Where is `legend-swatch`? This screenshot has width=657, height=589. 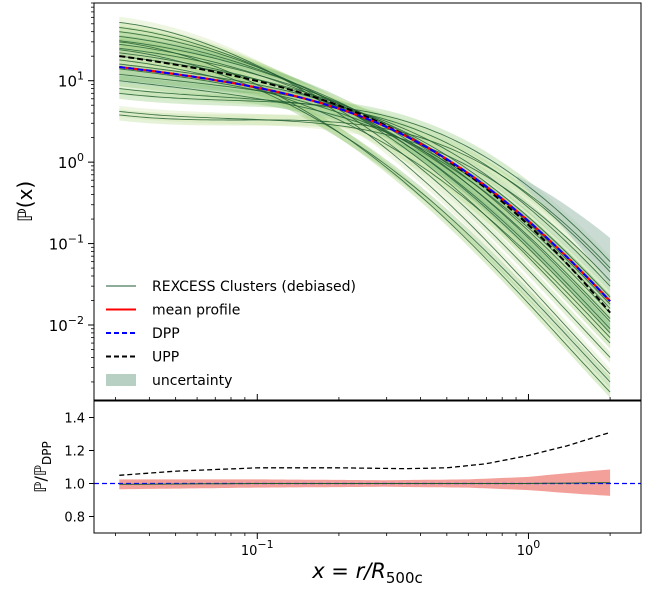 legend-swatch is located at coordinates (121, 380).